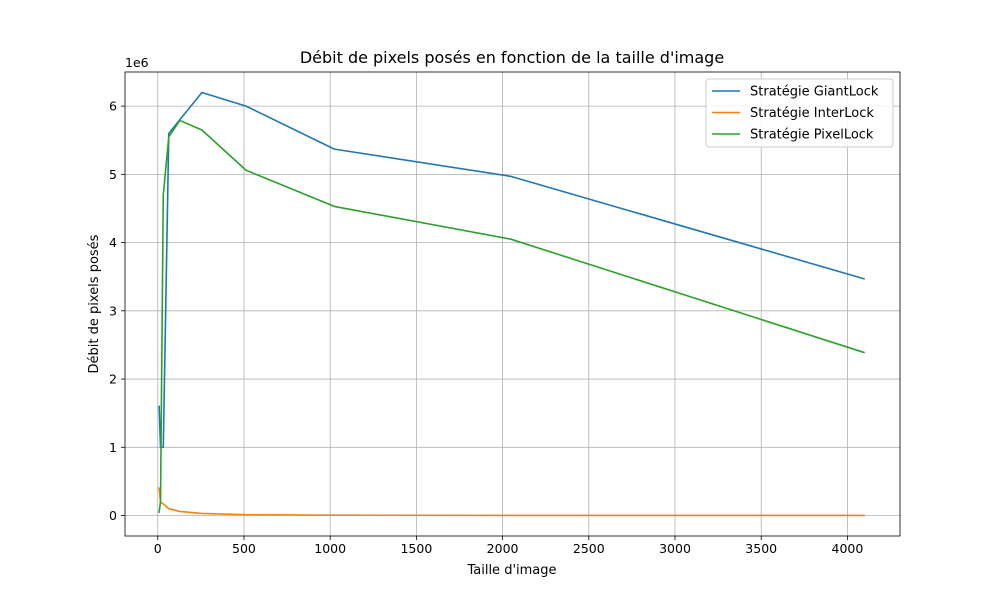 The height and width of the screenshot is (600, 1000). I want to click on x-tick-label: 3500, so click(761, 548).